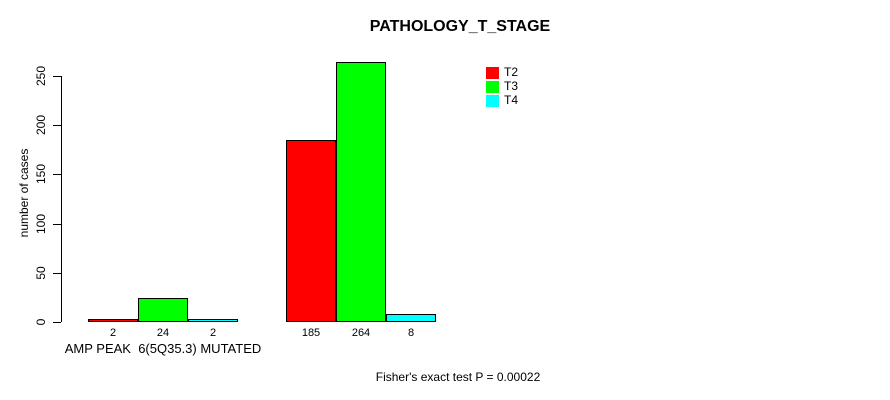 Image resolution: width=890 pixels, height=400 pixels. I want to click on y-tick-label: 250, so click(41, 76).